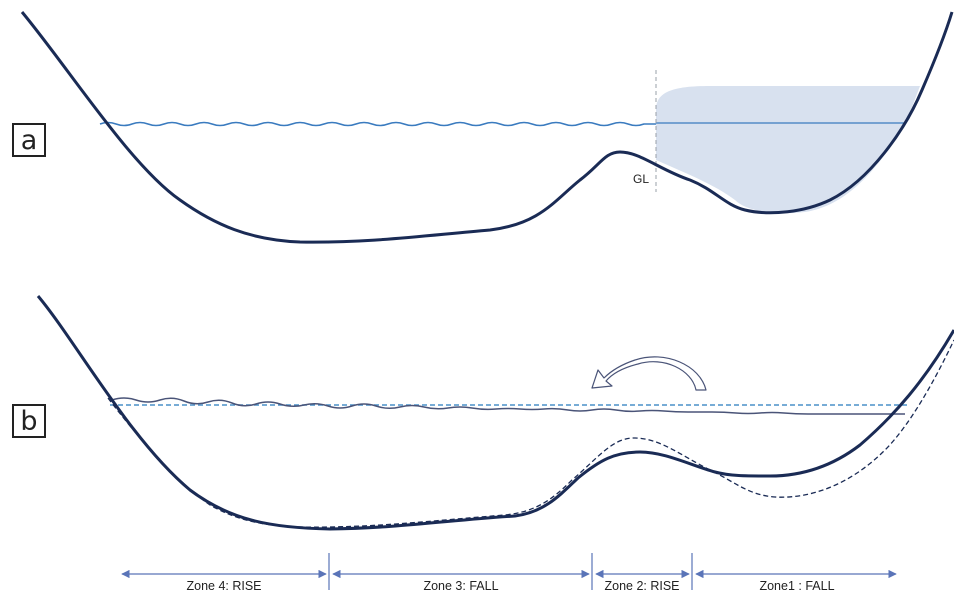 Image resolution: width=954 pixels, height=597 pixels. Describe the element at coordinates (377, 124) in the screenshot. I see `water-surface-a` at that location.